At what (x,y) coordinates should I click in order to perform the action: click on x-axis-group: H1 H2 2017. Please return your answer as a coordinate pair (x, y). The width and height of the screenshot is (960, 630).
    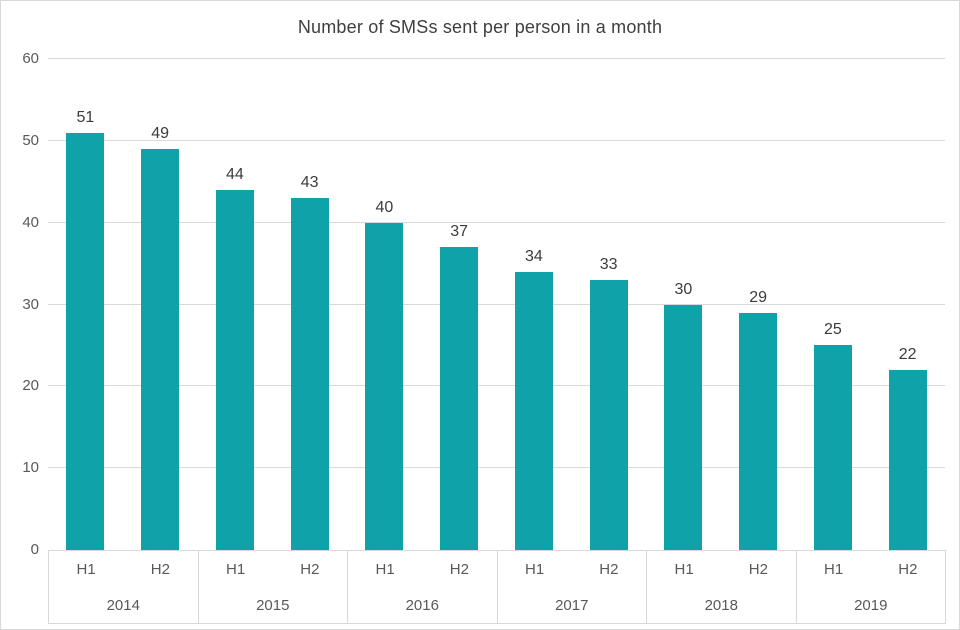
    Looking at the image, I should click on (572, 587).